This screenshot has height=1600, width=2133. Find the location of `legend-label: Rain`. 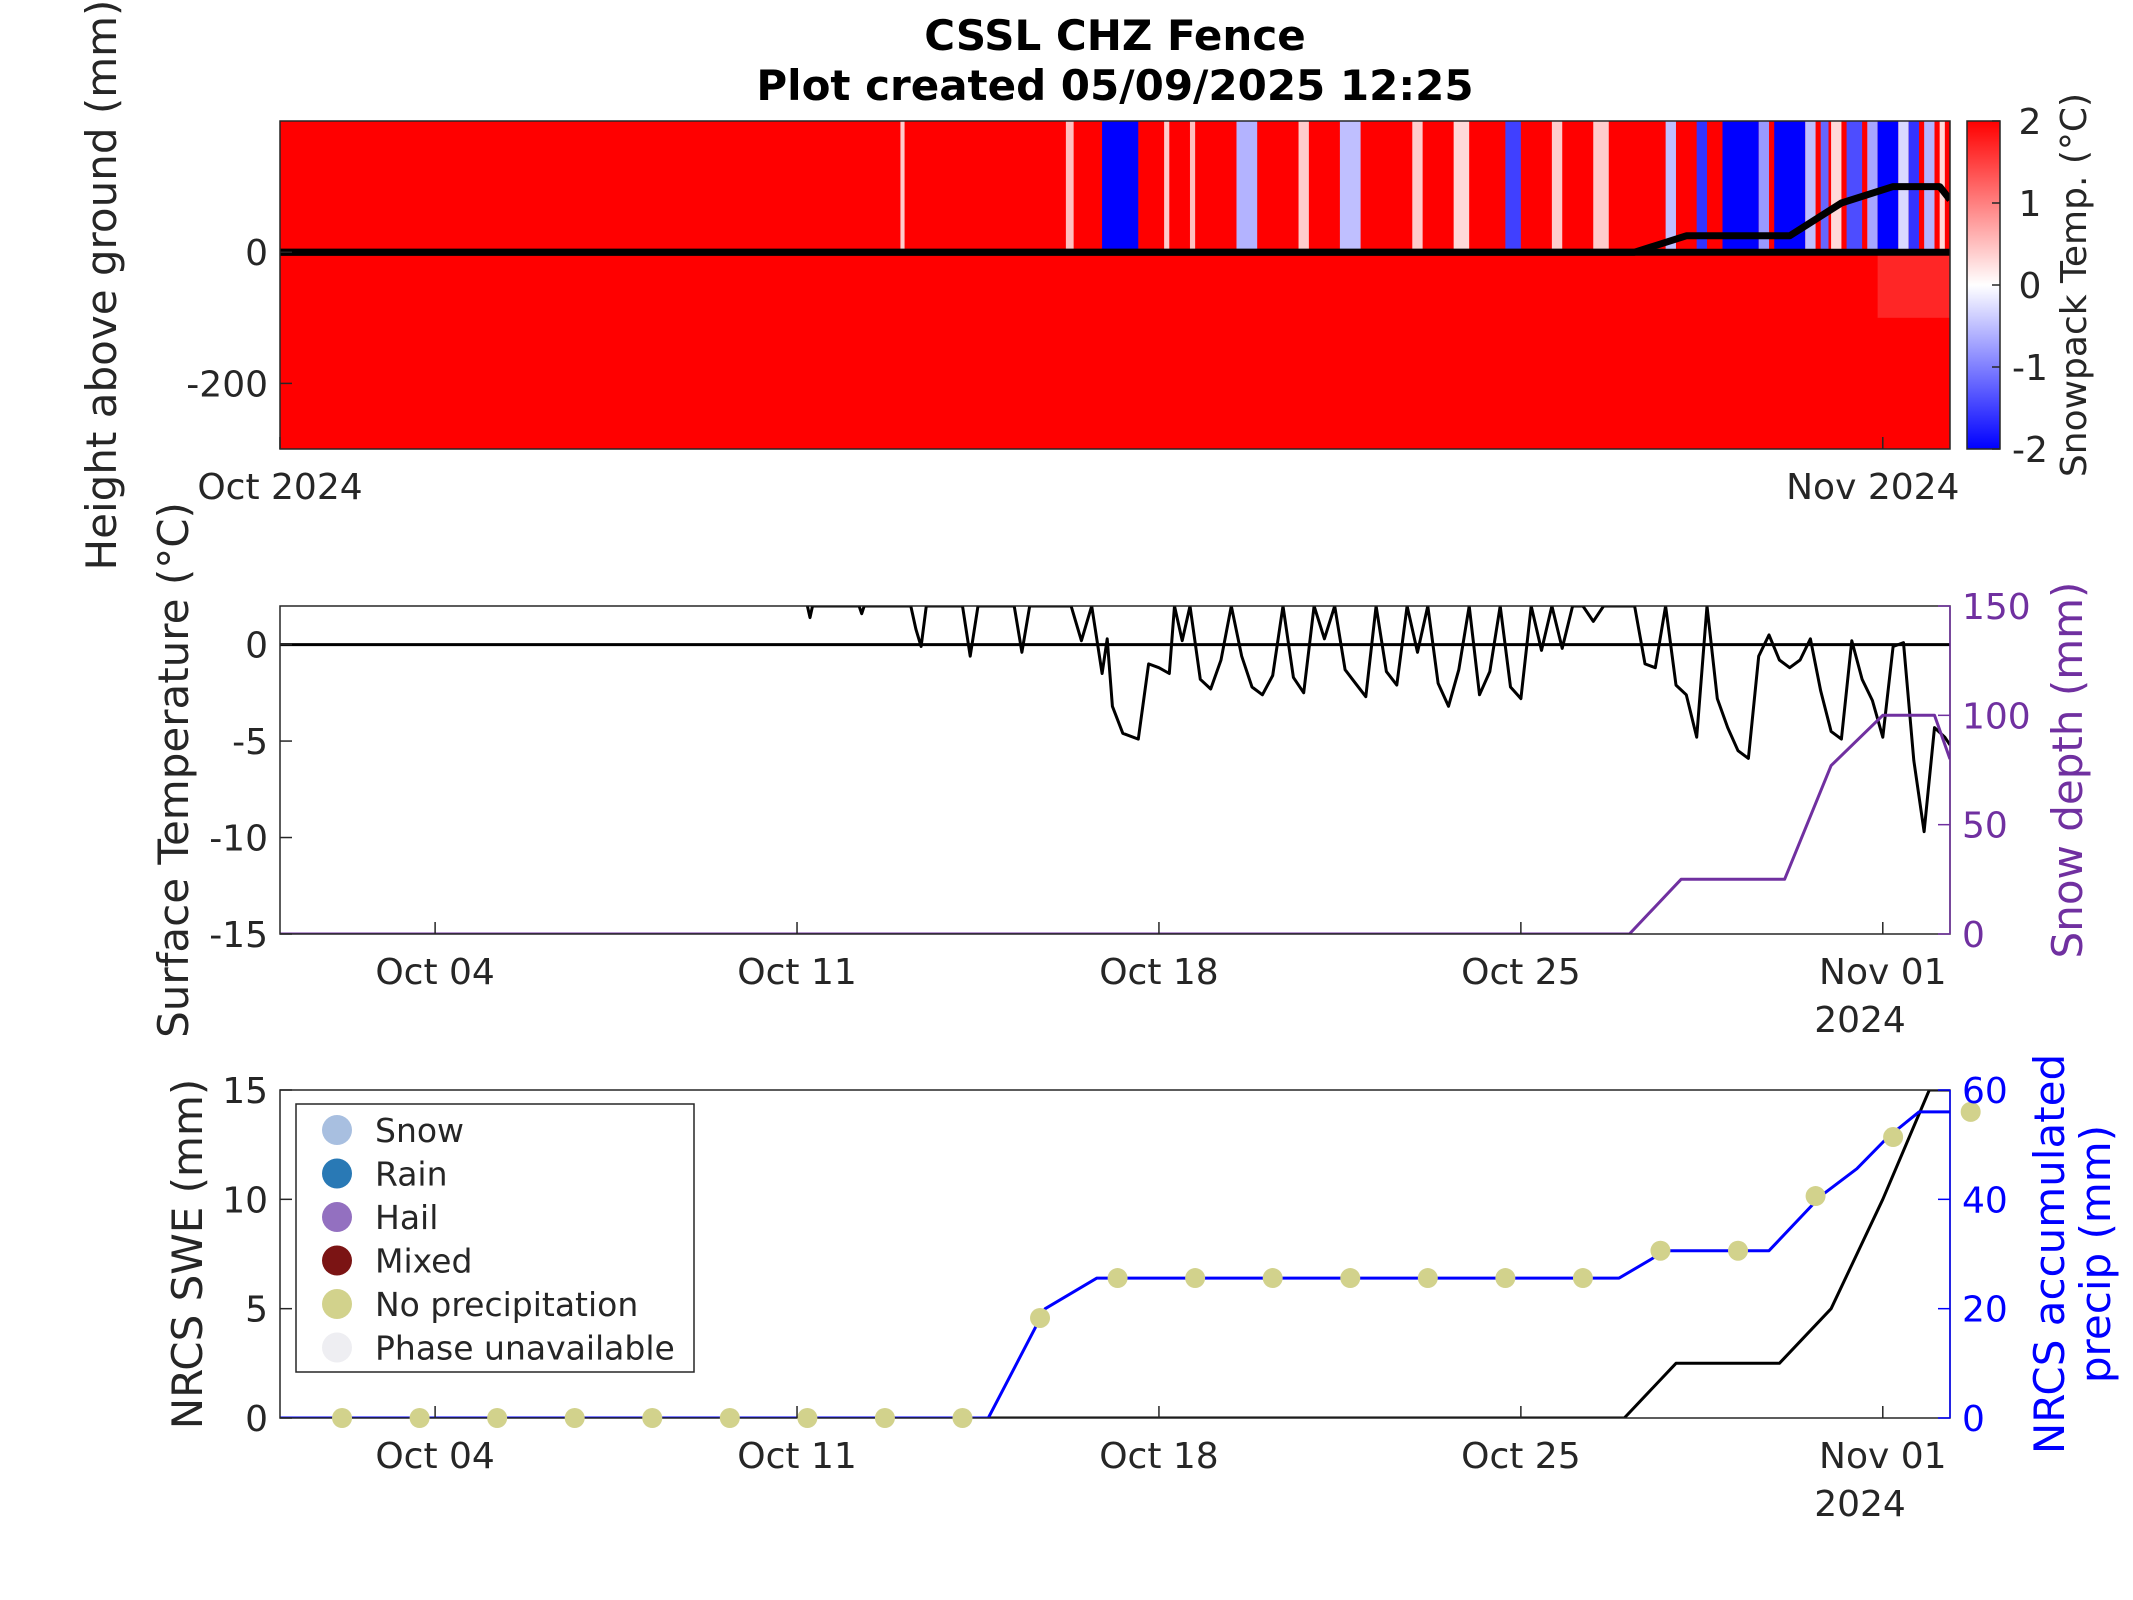

legend-label: Rain is located at coordinates (411, 1174).